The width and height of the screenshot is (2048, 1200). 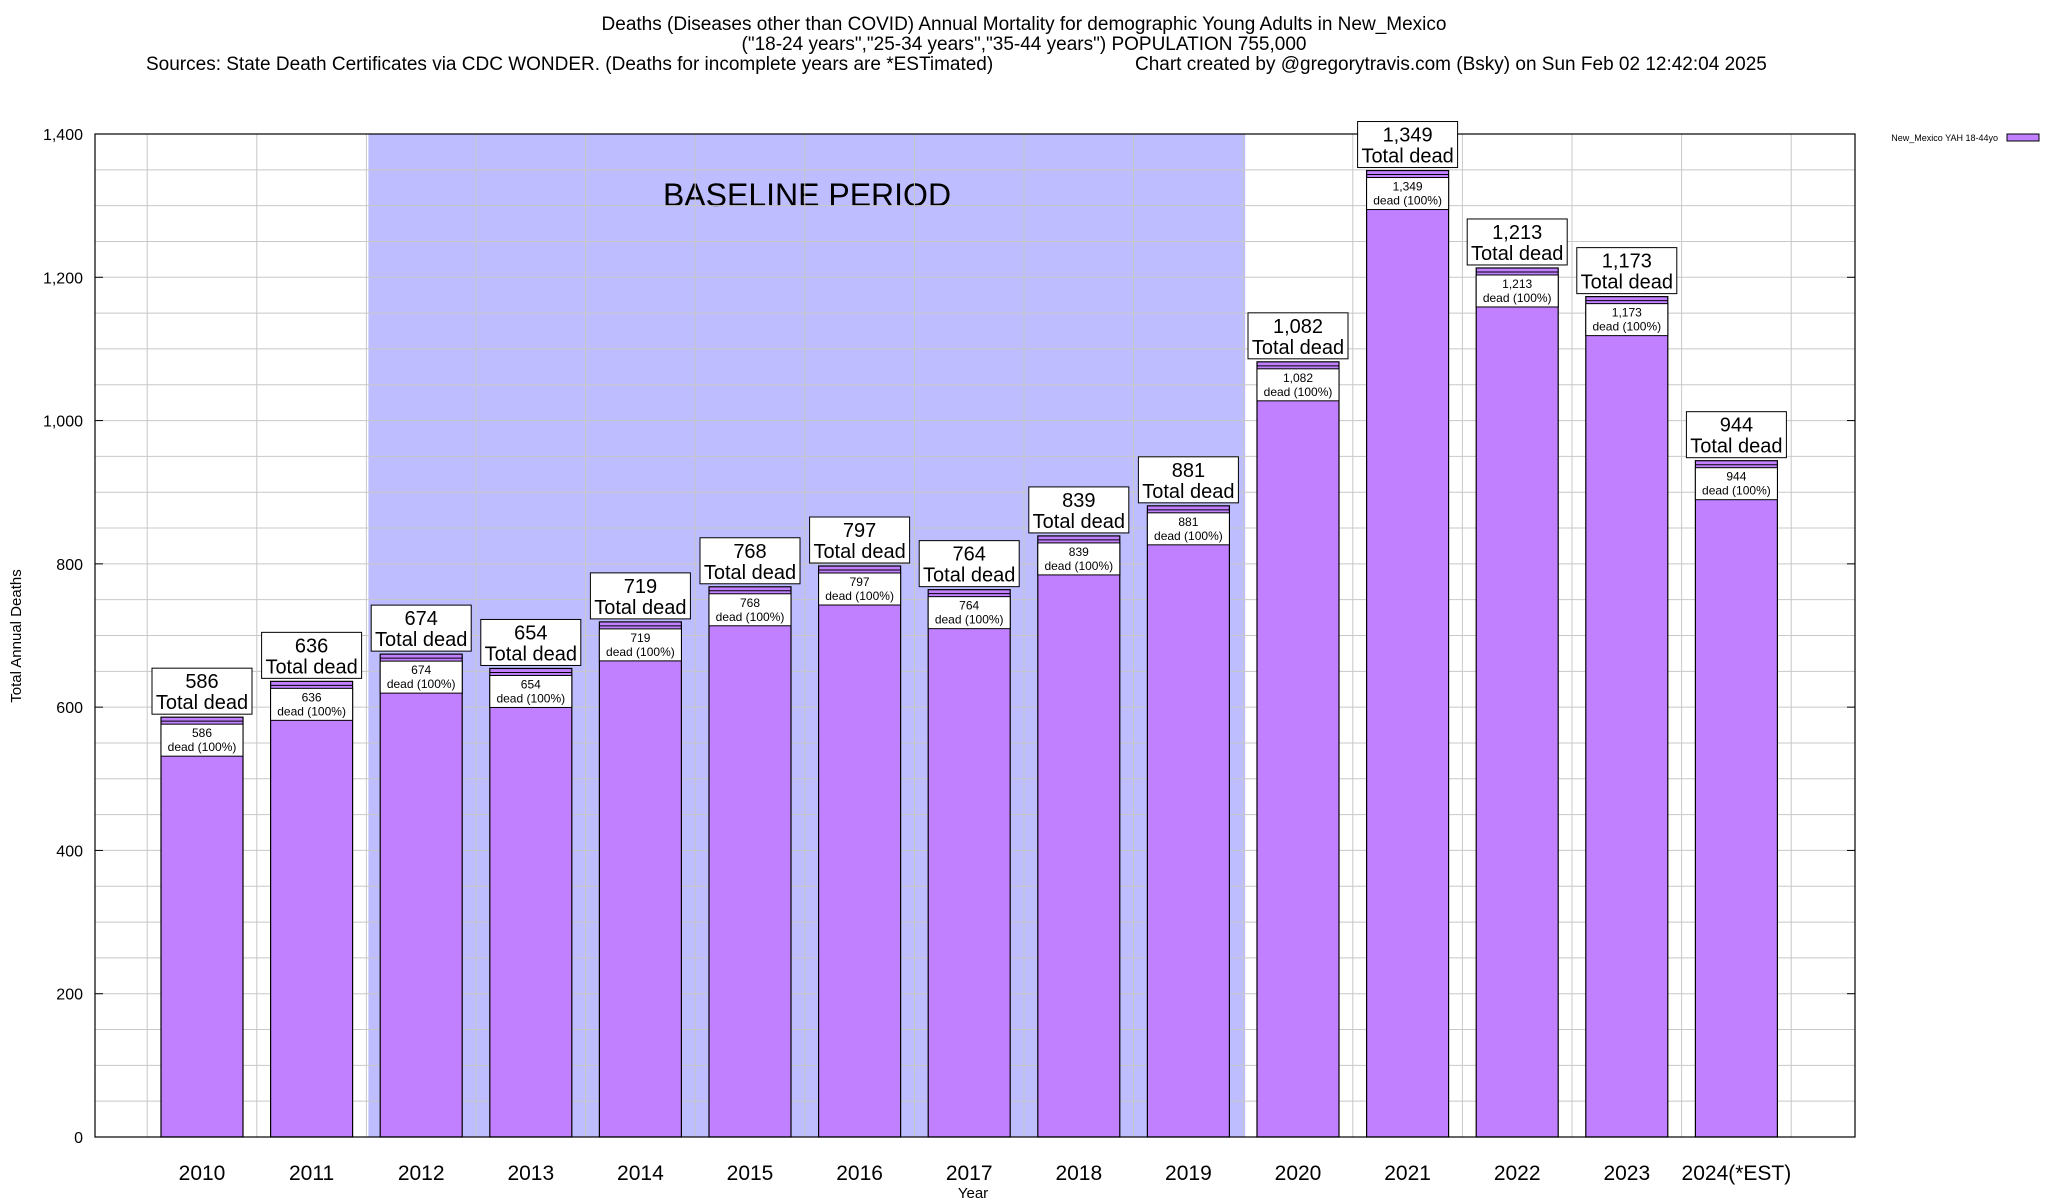 I want to click on data-label-inner-value: 674, so click(x=421, y=670).